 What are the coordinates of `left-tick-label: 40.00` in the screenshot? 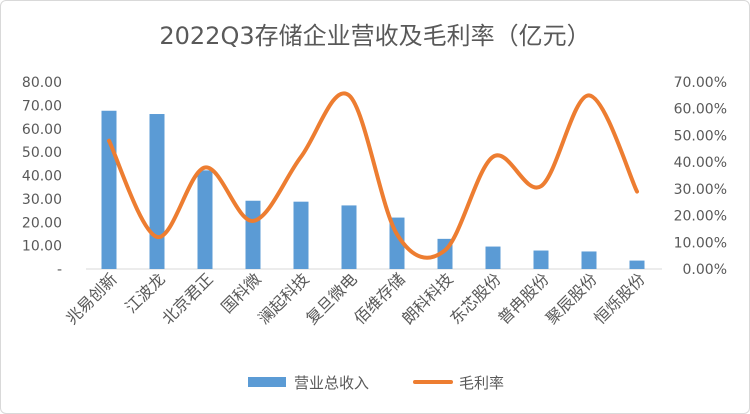 It's located at (42, 177).